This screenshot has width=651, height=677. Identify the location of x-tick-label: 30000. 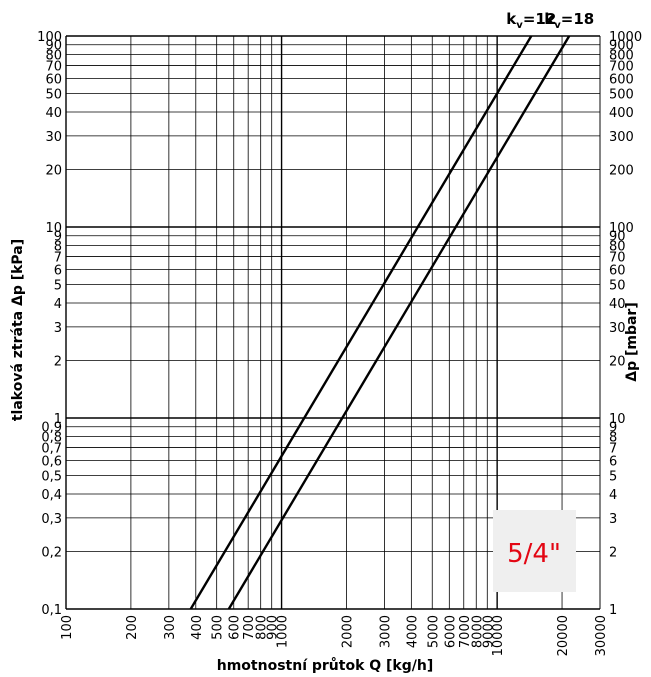
(601, 635).